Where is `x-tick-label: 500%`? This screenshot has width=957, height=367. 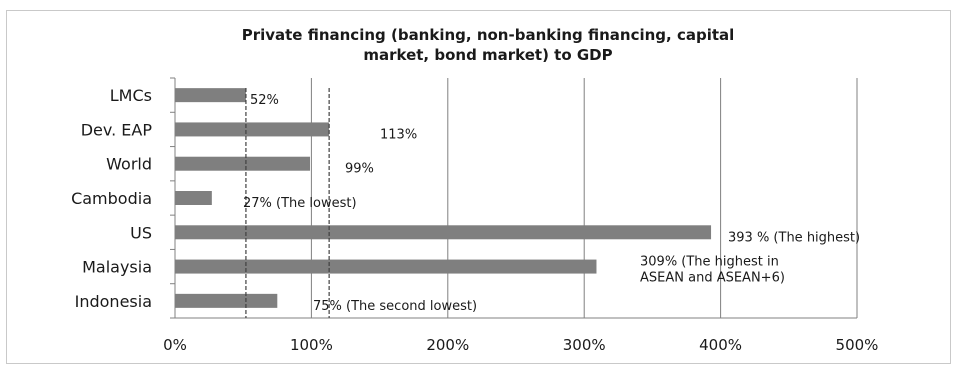
x-tick-label: 500% is located at coordinates (857, 345).